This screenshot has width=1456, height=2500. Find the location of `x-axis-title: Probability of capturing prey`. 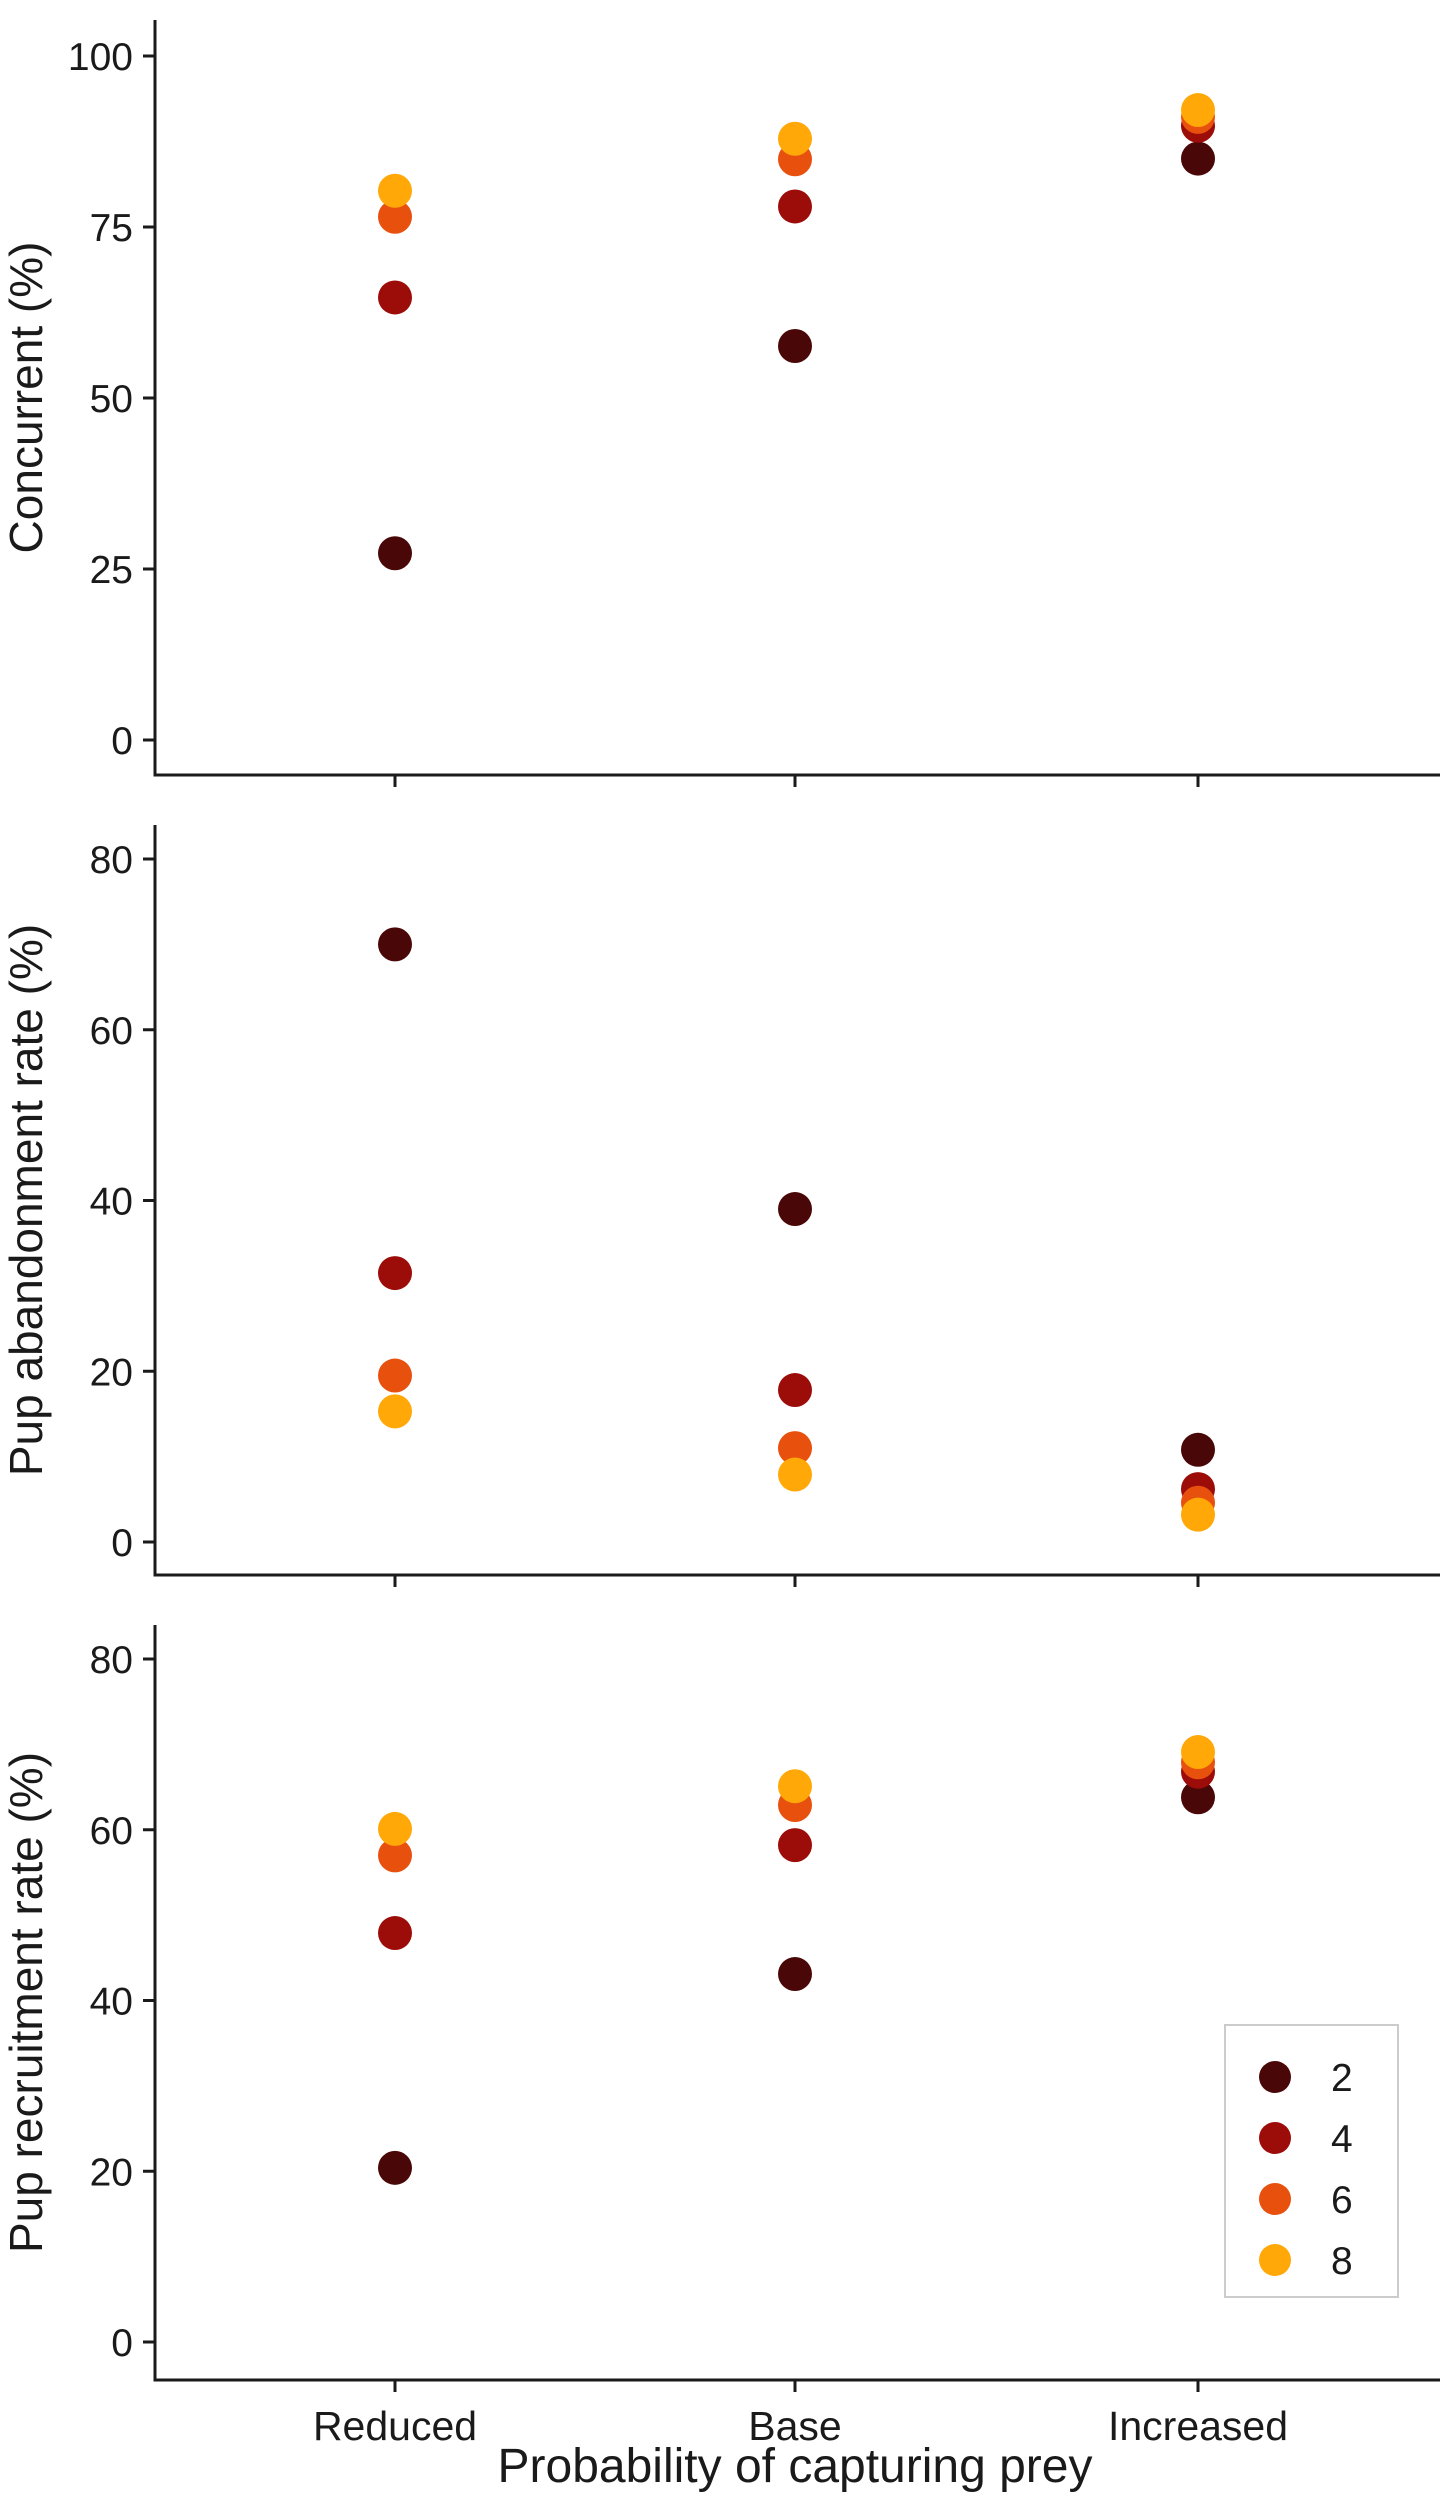

x-axis-title: Probability of capturing prey is located at coordinates (795, 2466).